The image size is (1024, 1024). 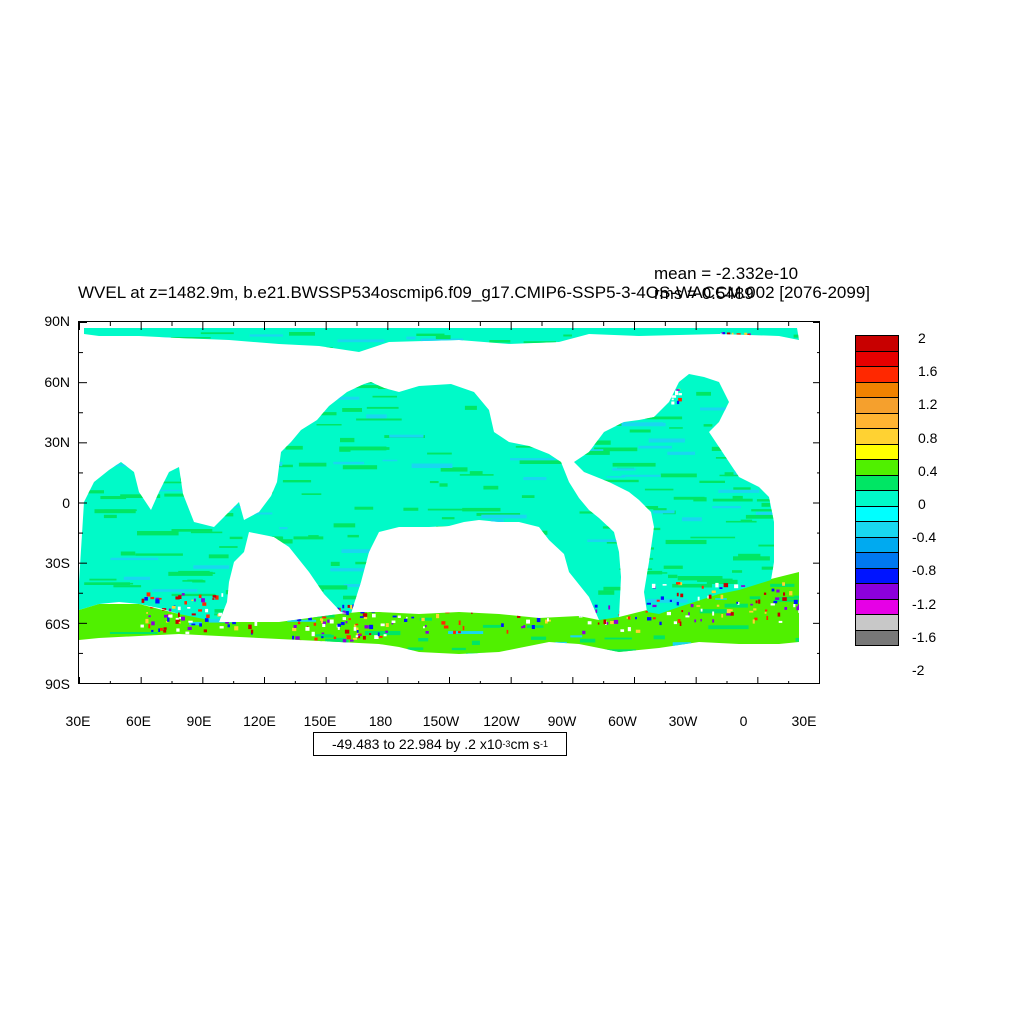 I want to click on colorbar-label: -1.6, so click(x=924, y=636).